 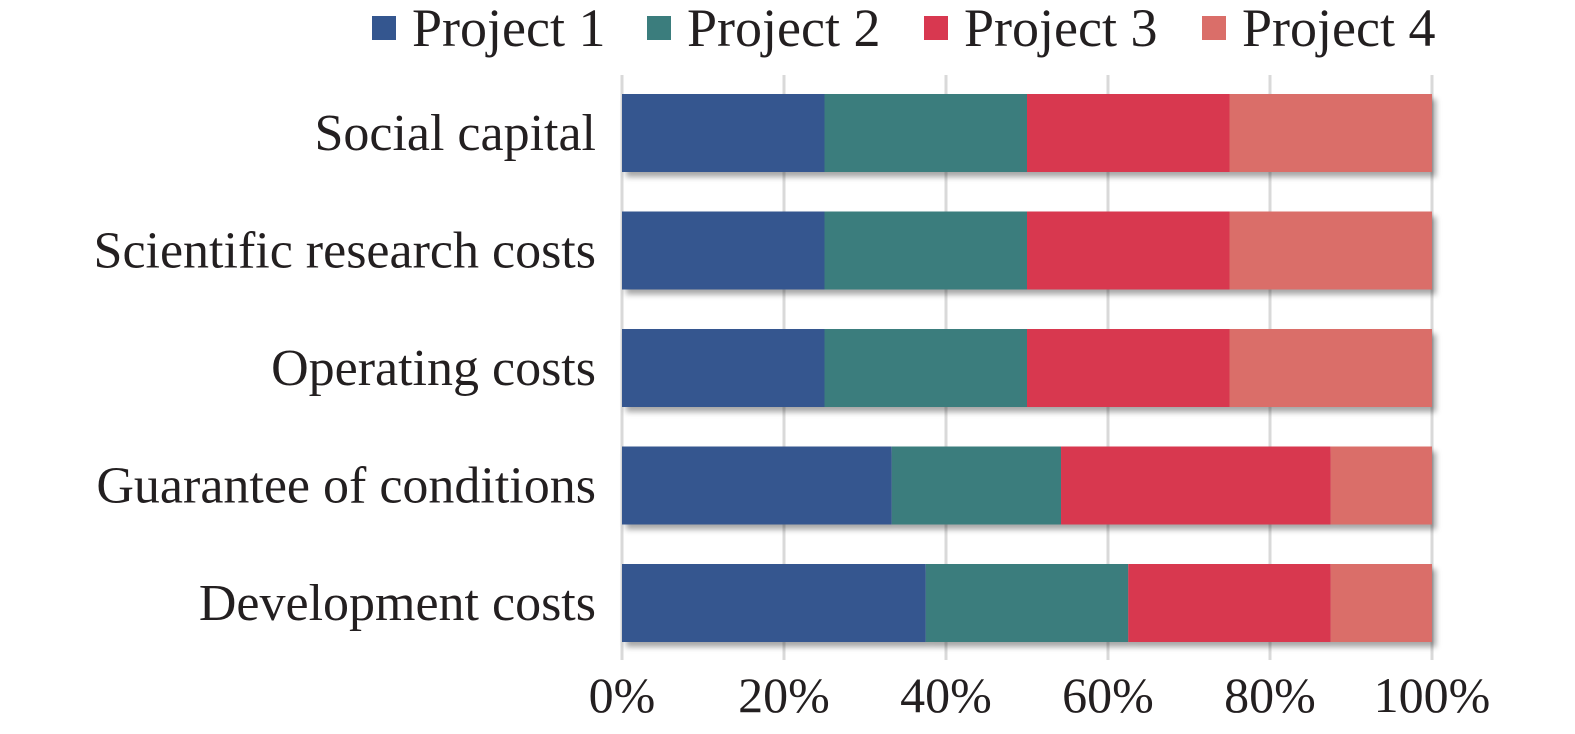 What do you see at coordinates (346, 486) in the screenshot?
I see `category-label: Guarantee of conditions` at bounding box center [346, 486].